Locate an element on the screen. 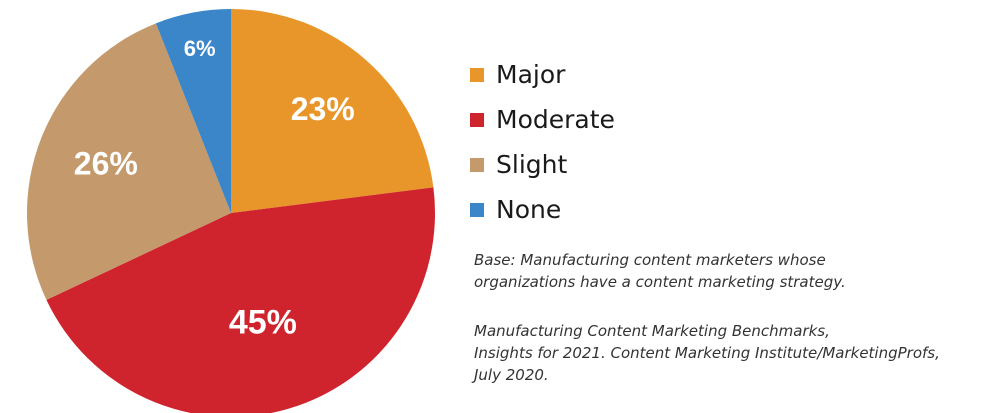 The width and height of the screenshot is (990, 413). legend-swatch-slight is located at coordinates (477, 164).